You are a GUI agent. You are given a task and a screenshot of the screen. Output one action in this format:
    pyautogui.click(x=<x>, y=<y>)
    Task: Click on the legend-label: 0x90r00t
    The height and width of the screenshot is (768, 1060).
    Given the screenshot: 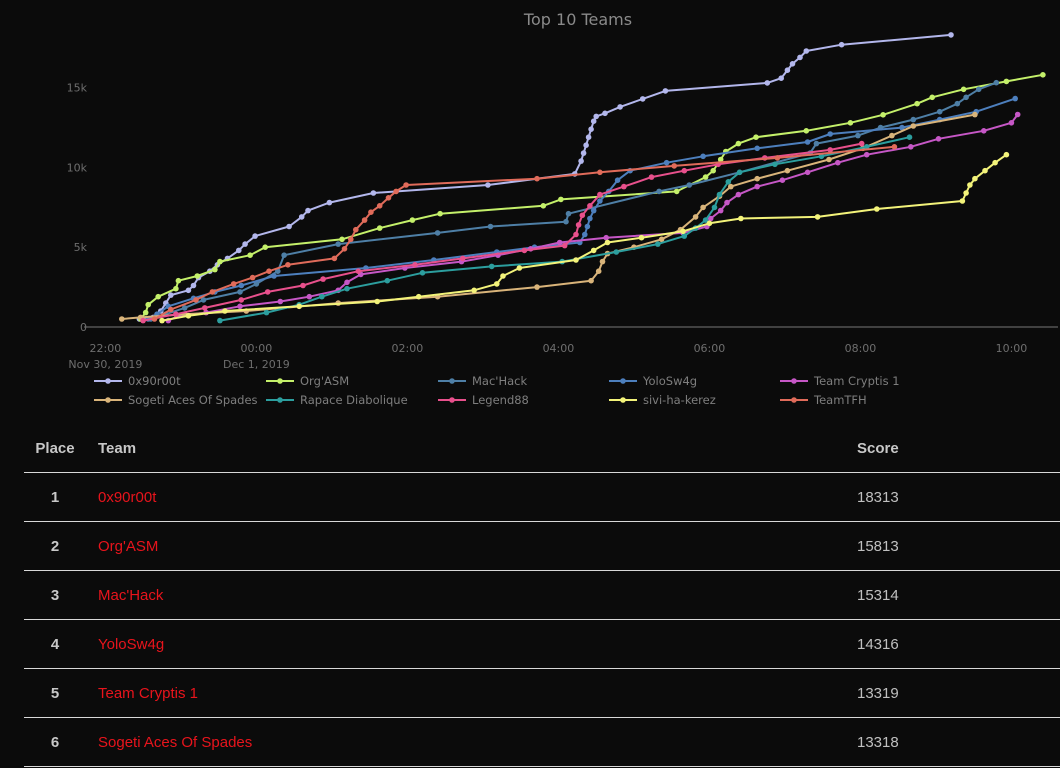 What is the action you would take?
    pyautogui.click(x=154, y=381)
    